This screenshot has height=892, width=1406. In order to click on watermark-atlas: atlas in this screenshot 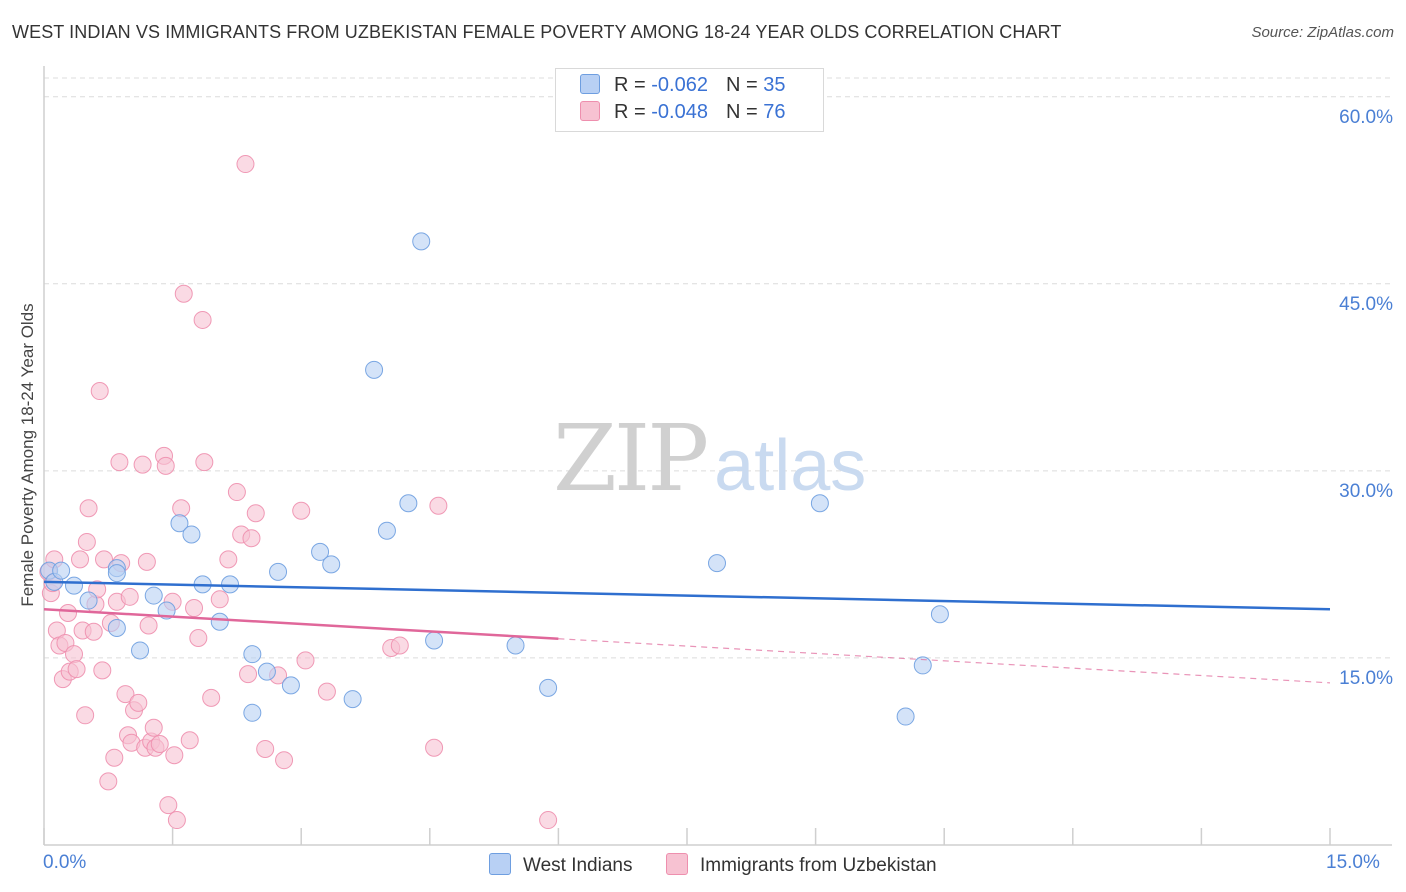, I will do `click(790, 466)`.